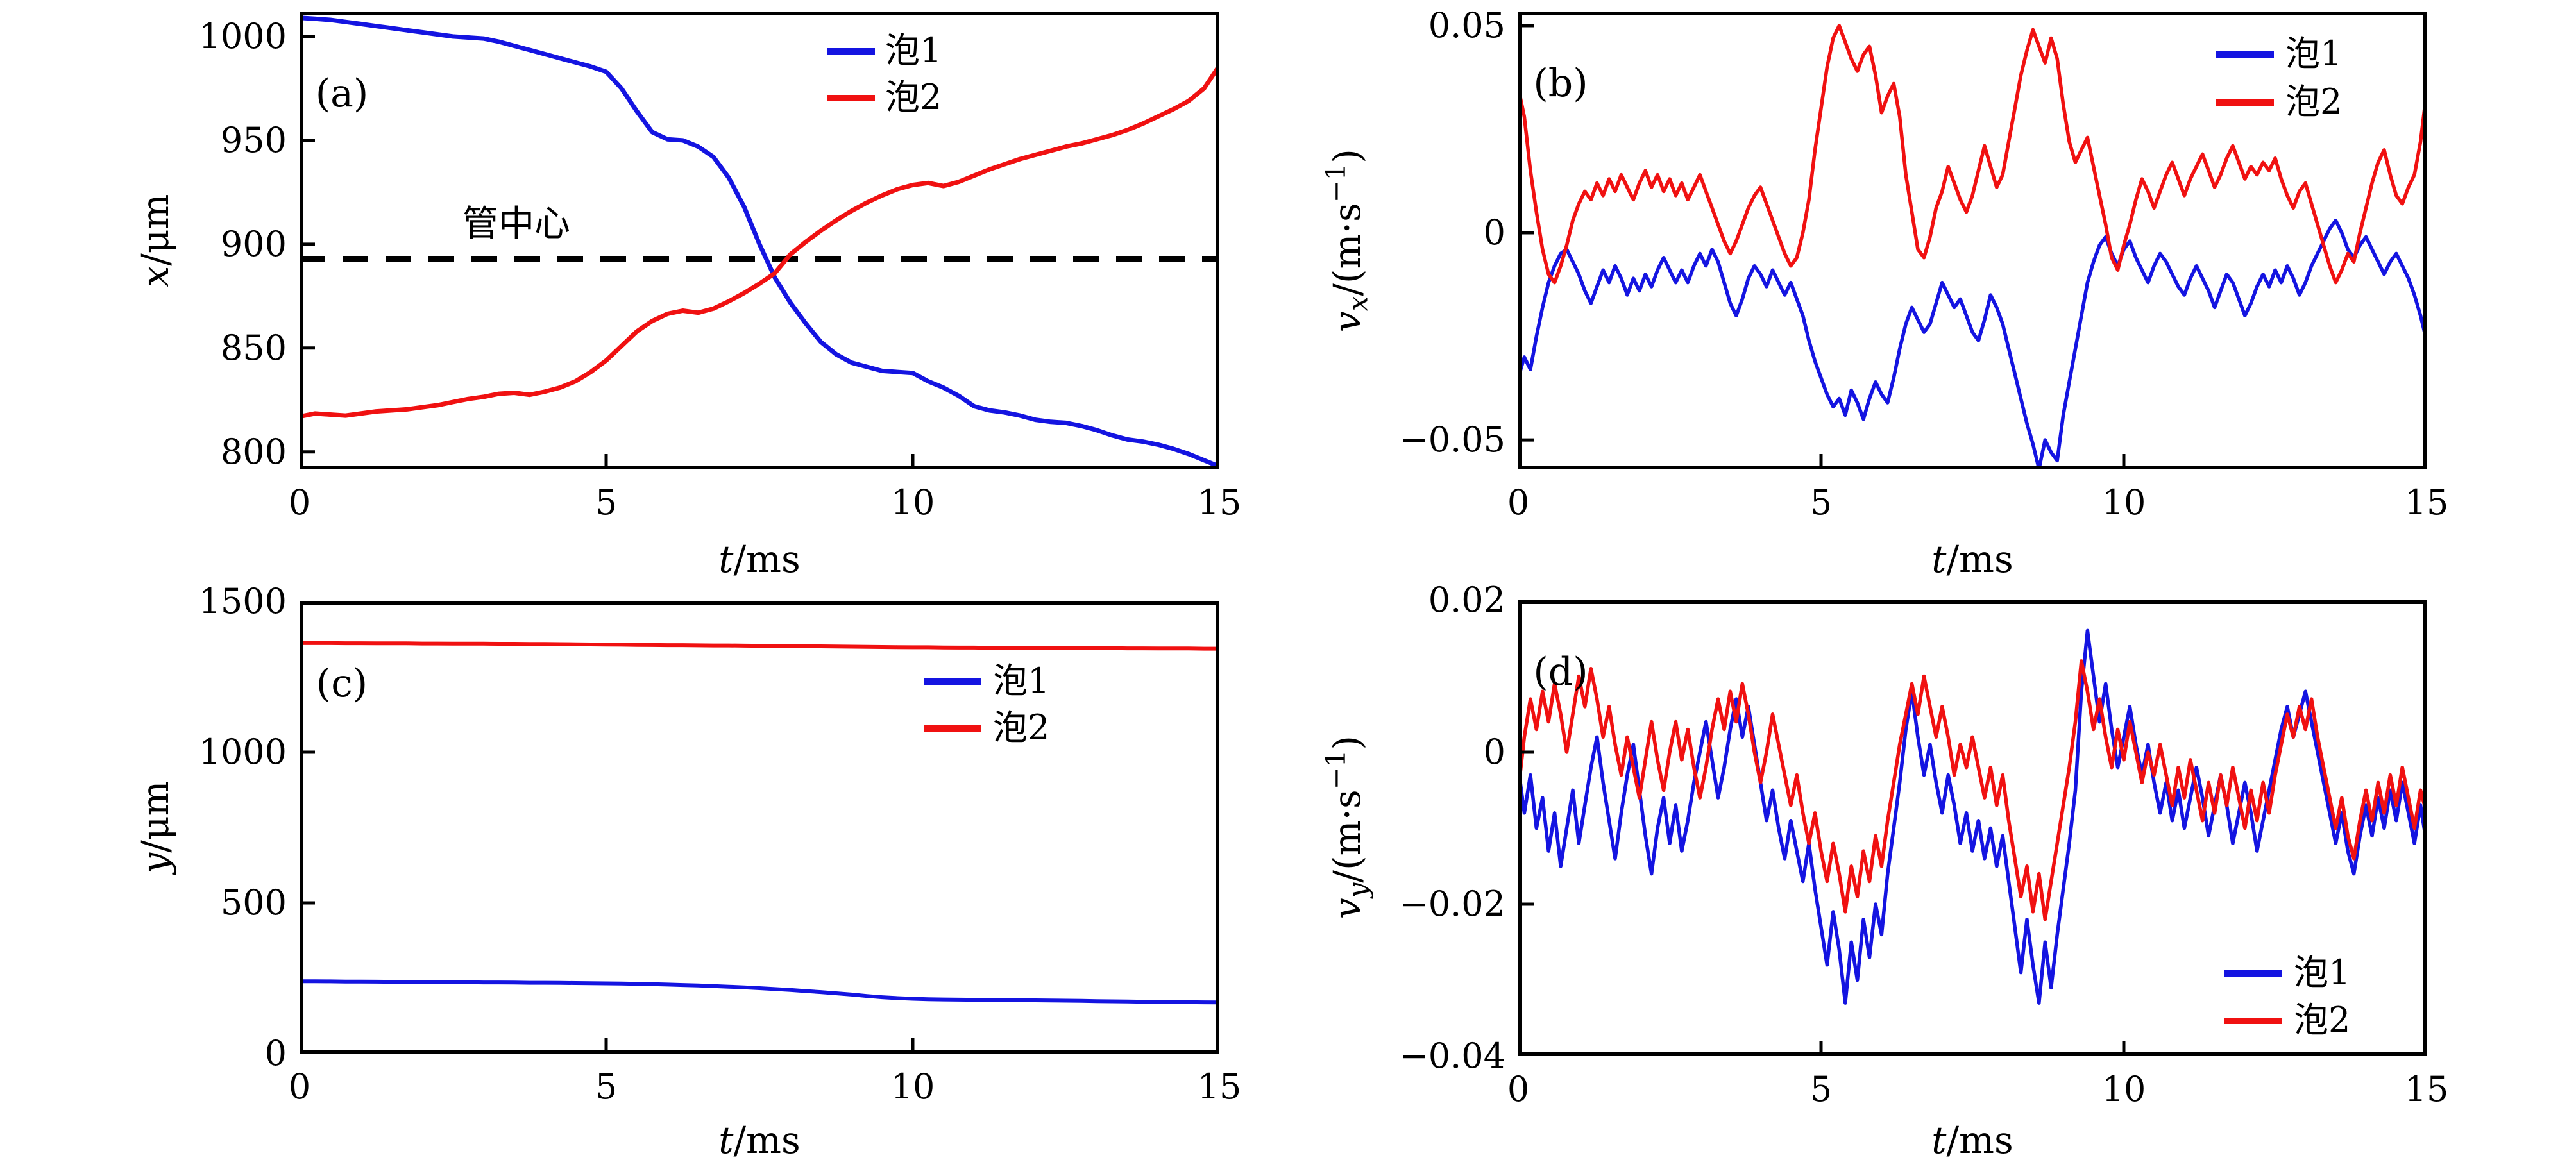 The width and height of the screenshot is (2576, 1169). What do you see at coordinates (253, 903) in the screenshot?
I see `y-tick-label: 500` at bounding box center [253, 903].